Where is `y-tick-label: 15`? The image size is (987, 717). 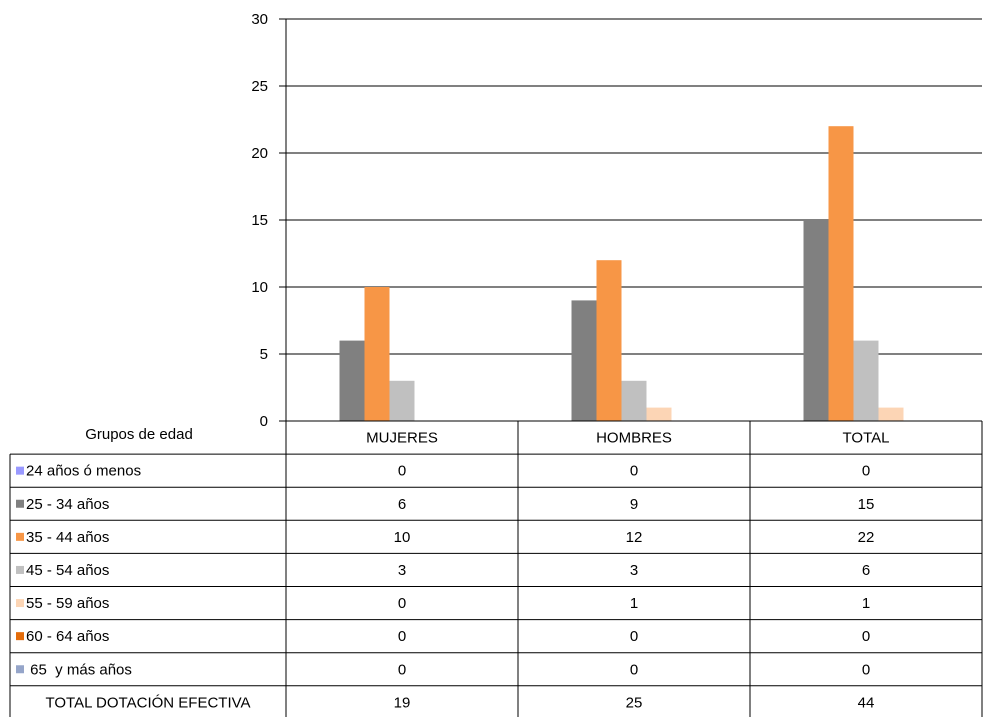
y-tick-label: 15 is located at coordinates (259, 220).